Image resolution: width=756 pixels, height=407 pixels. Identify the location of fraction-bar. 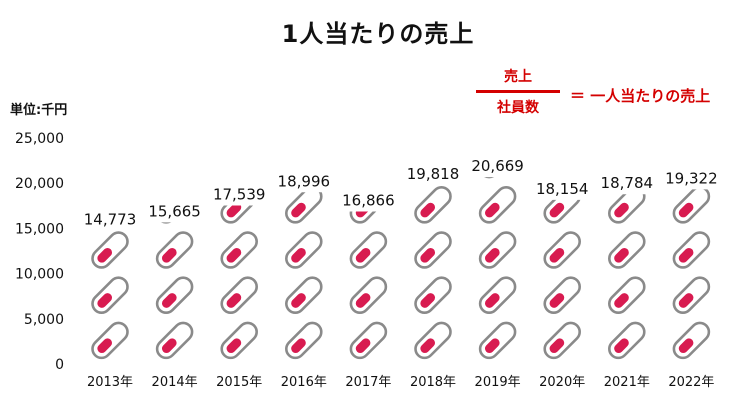
(518, 91).